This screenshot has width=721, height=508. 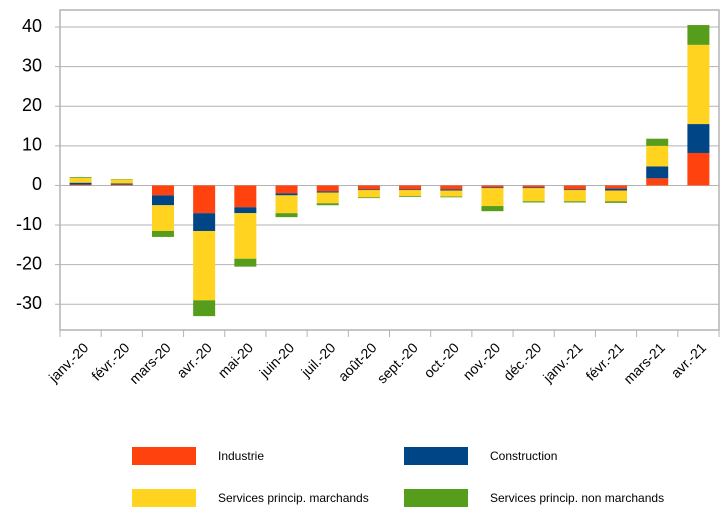 I want to click on legend-label: Services princip. marchands, so click(x=293, y=498).